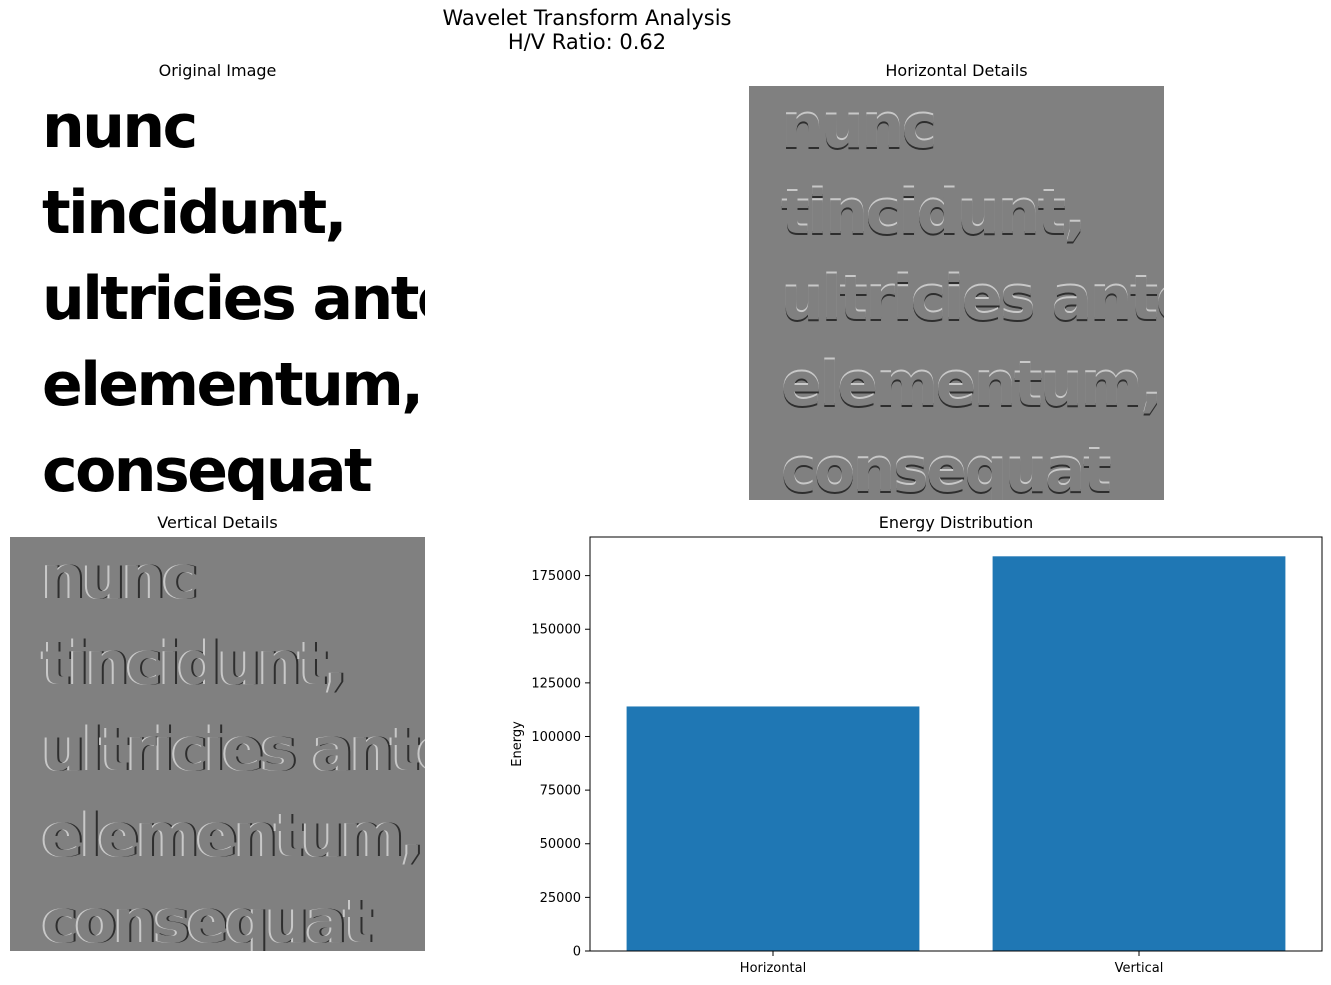 This screenshot has height=985, width=1331. I want to click on figure-title-line1: Wavelet Transform Analysis, so click(587, 18).